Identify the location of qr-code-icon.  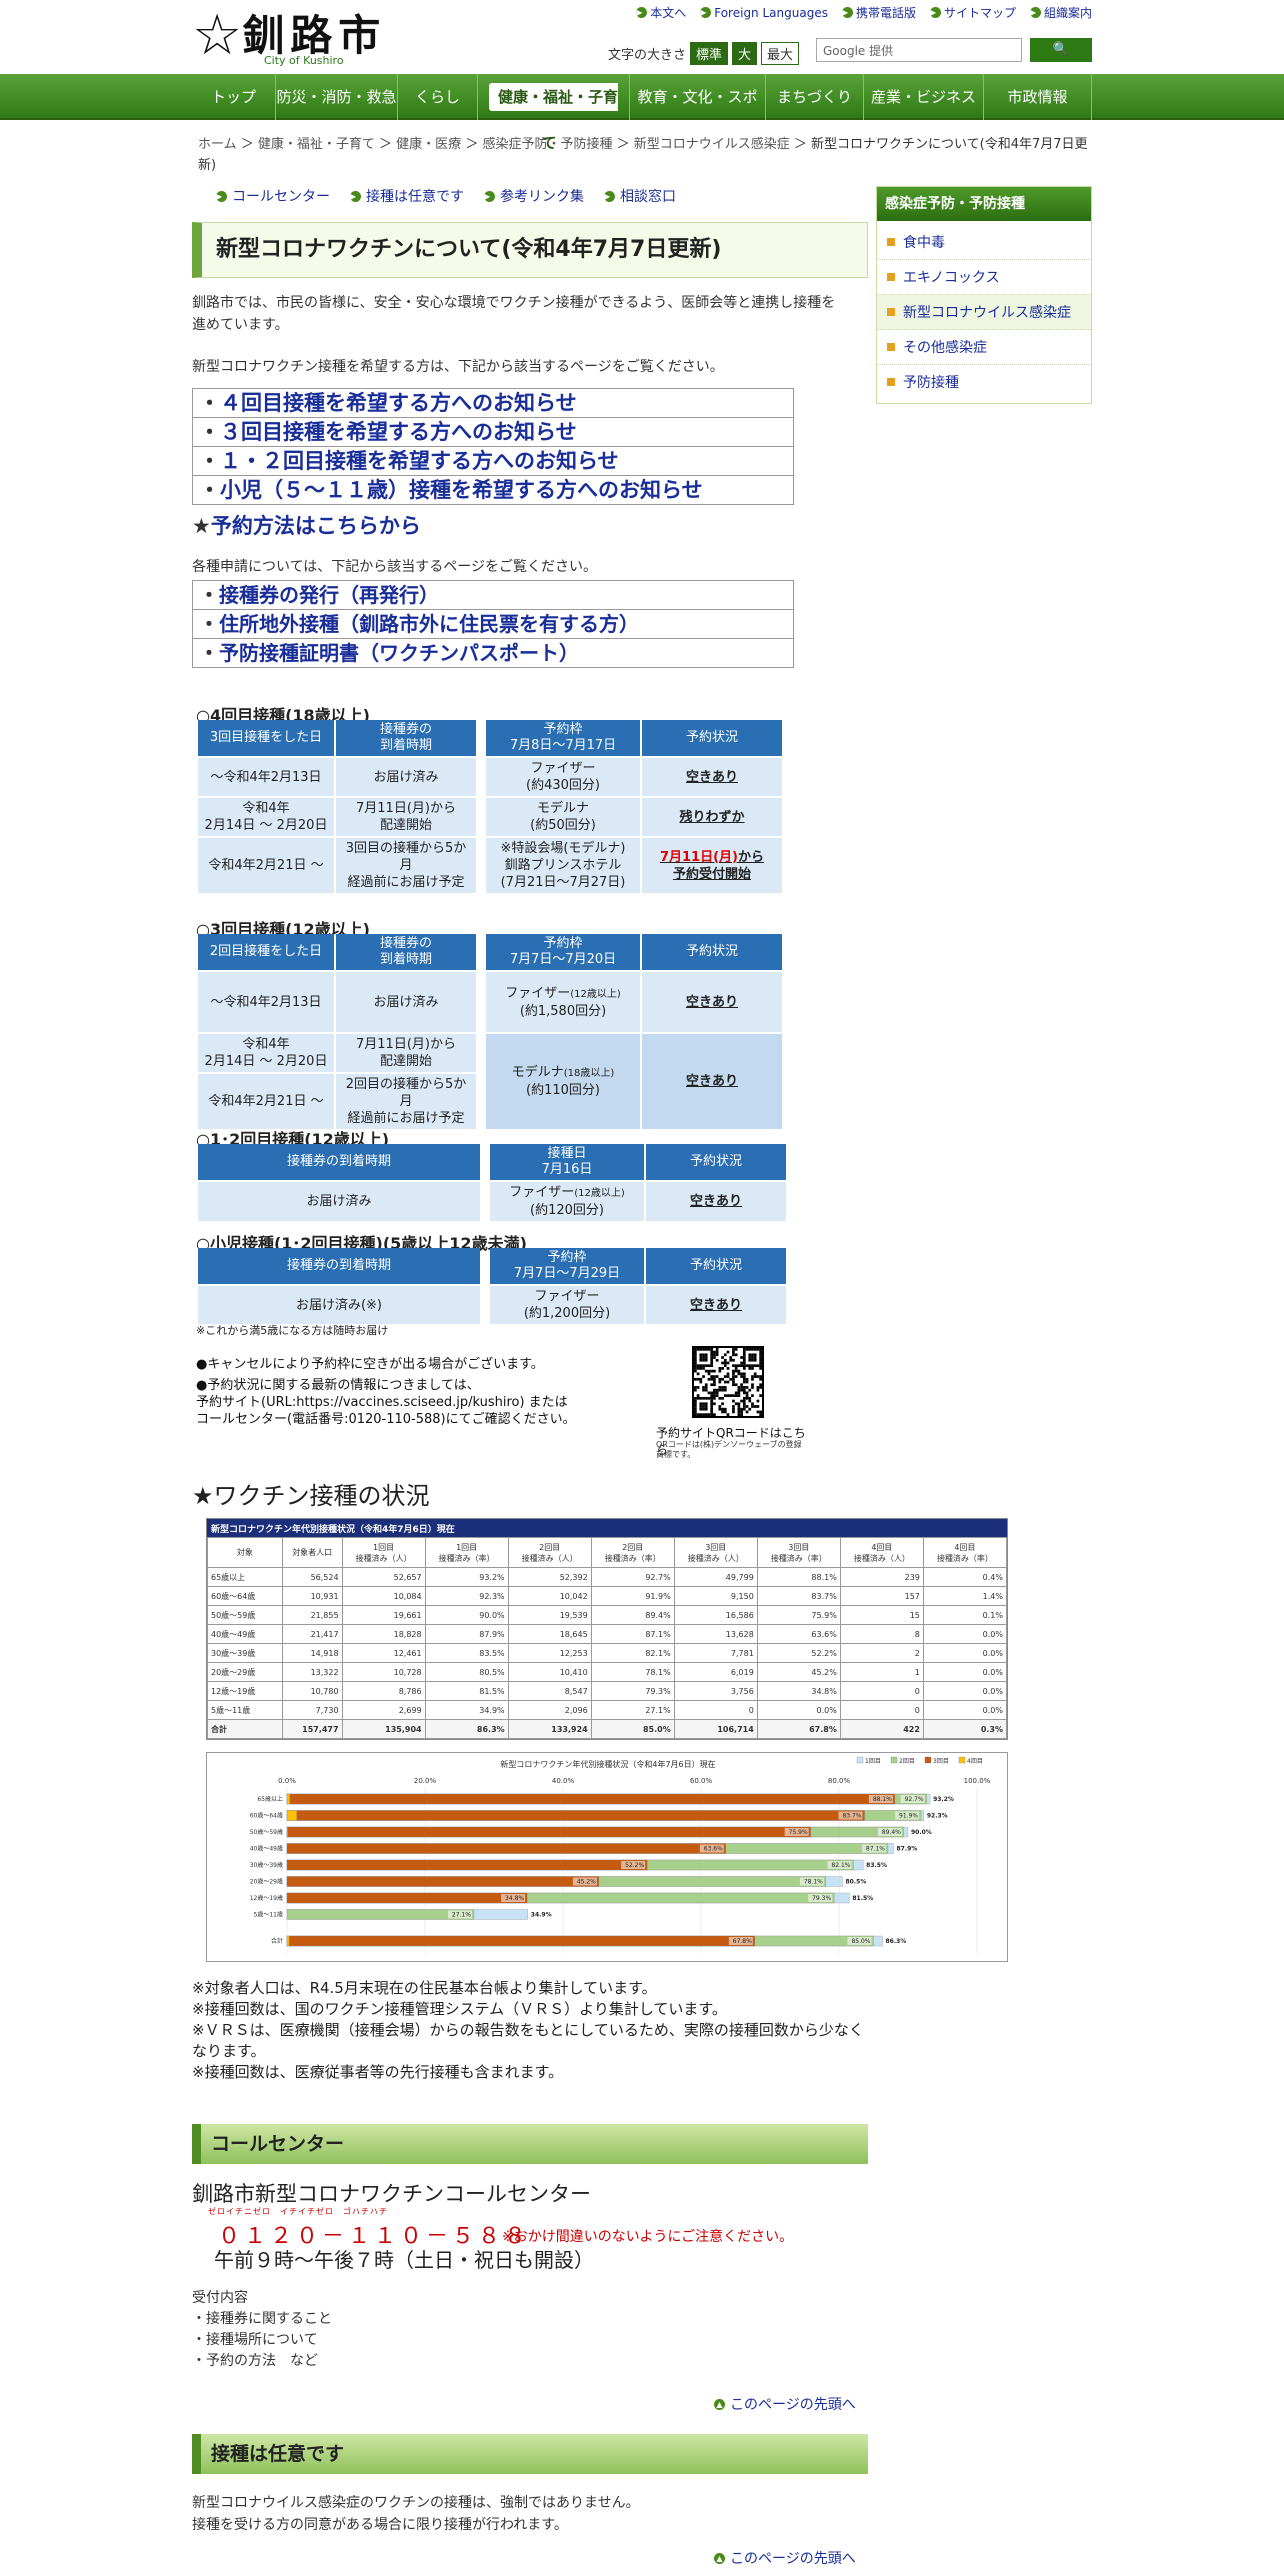
(728, 1382).